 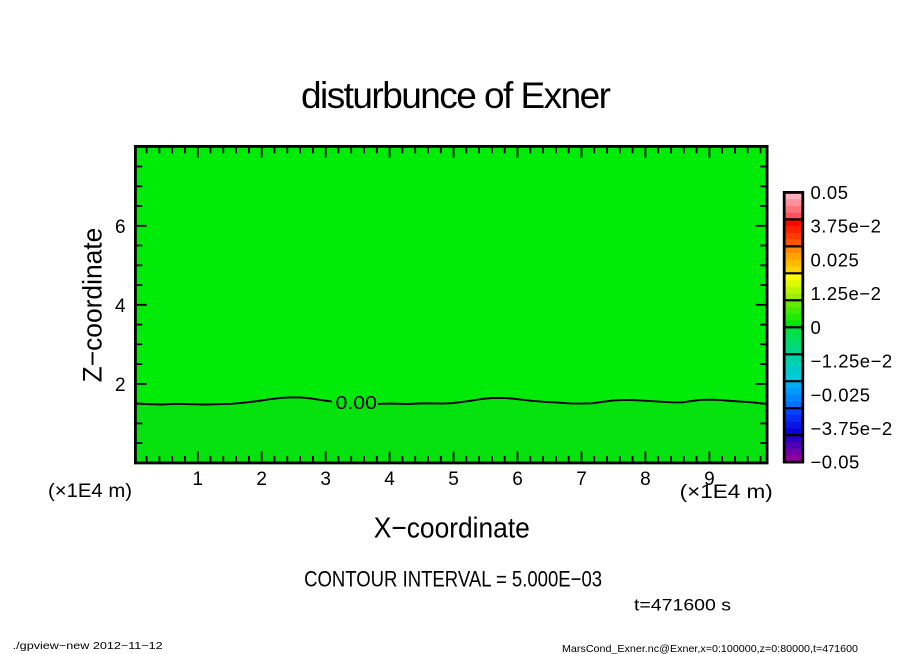 I want to click on svg-text: −0.05, so click(x=835, y=462).